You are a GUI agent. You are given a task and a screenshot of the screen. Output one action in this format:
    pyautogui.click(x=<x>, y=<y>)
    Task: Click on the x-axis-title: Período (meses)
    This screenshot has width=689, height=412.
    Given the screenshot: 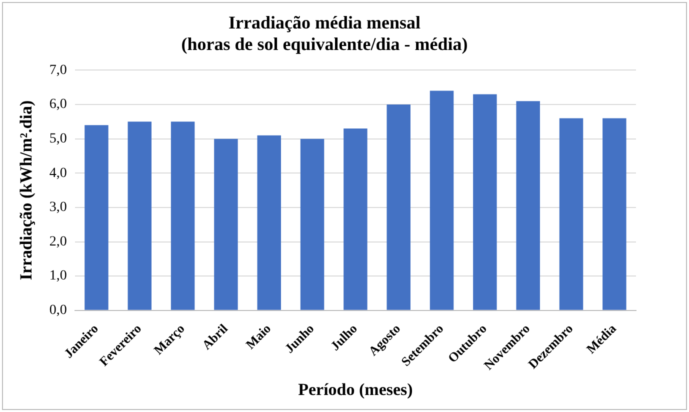 What is the action you would take?
    pyautogui.click(x=355, y=390)
    